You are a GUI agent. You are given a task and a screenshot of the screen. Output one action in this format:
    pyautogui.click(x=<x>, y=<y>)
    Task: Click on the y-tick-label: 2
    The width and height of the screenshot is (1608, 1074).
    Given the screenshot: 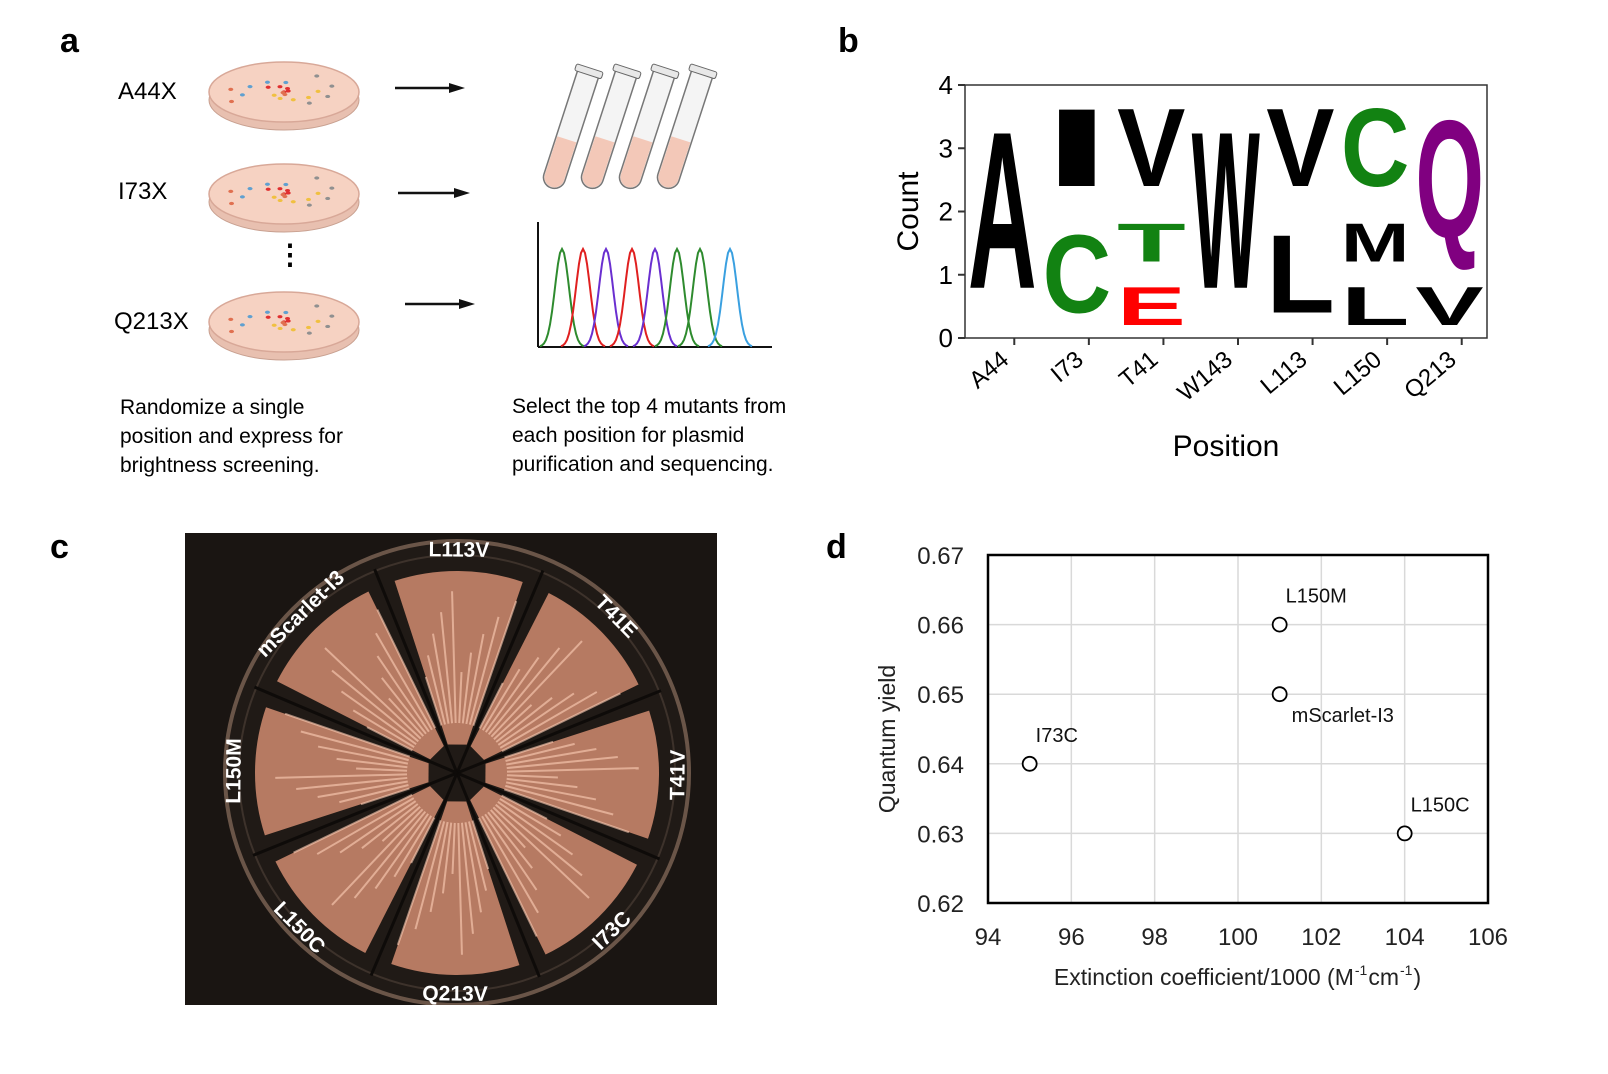 What is the action you would take?
    pyautogui.click(x=946, y=212)
    